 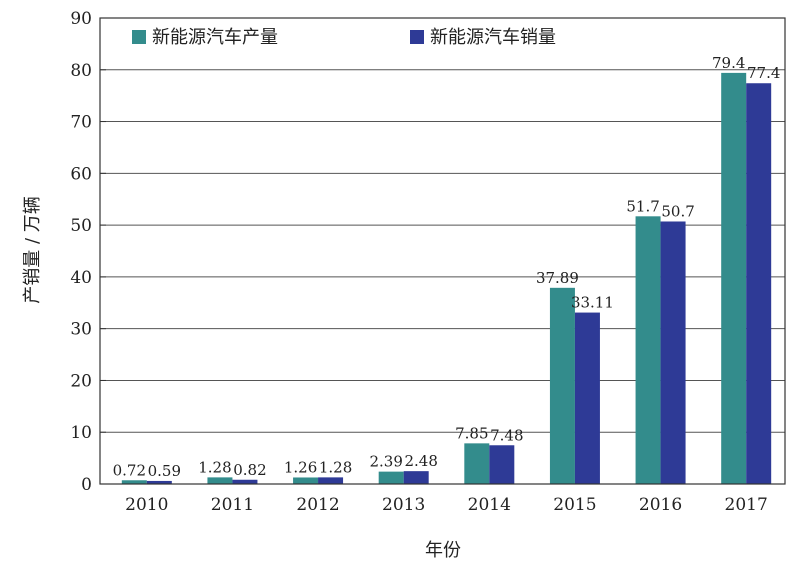 What do you see at coordinates (728, 63) in the screenshot?
I see `data-label-production: 79.4` at bounding box center [728, 63].